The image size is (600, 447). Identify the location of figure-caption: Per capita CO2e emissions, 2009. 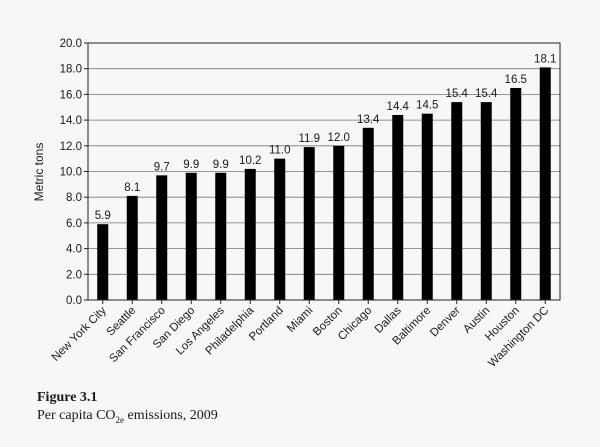
(127, 416).